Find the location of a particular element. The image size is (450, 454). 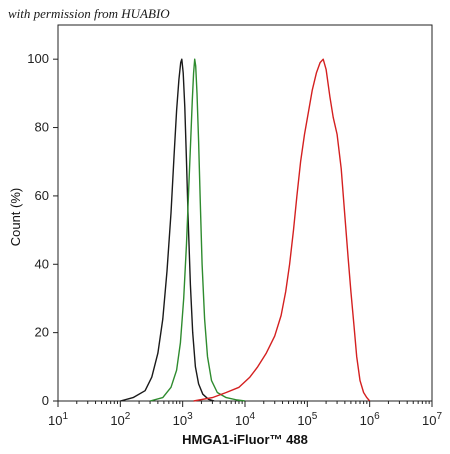

x-tick-label: 10⁶ is located at coordinates (370, 419).